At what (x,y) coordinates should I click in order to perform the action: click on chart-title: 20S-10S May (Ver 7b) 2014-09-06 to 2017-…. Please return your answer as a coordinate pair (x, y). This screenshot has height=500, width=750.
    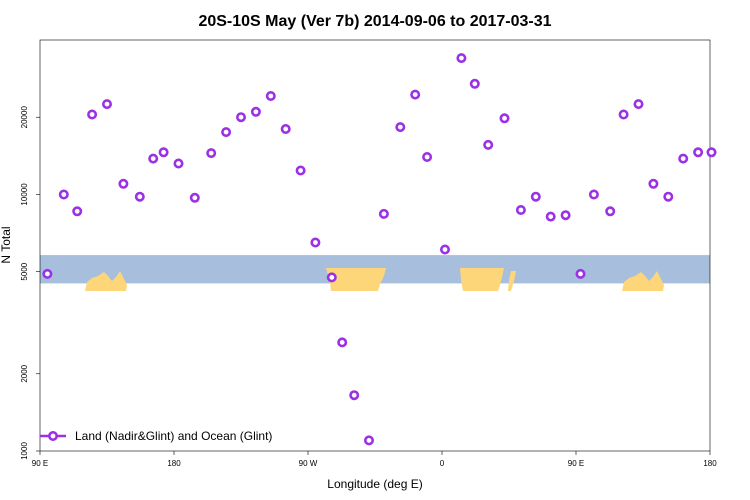
    Looking at the image, I should click on (374, 21).